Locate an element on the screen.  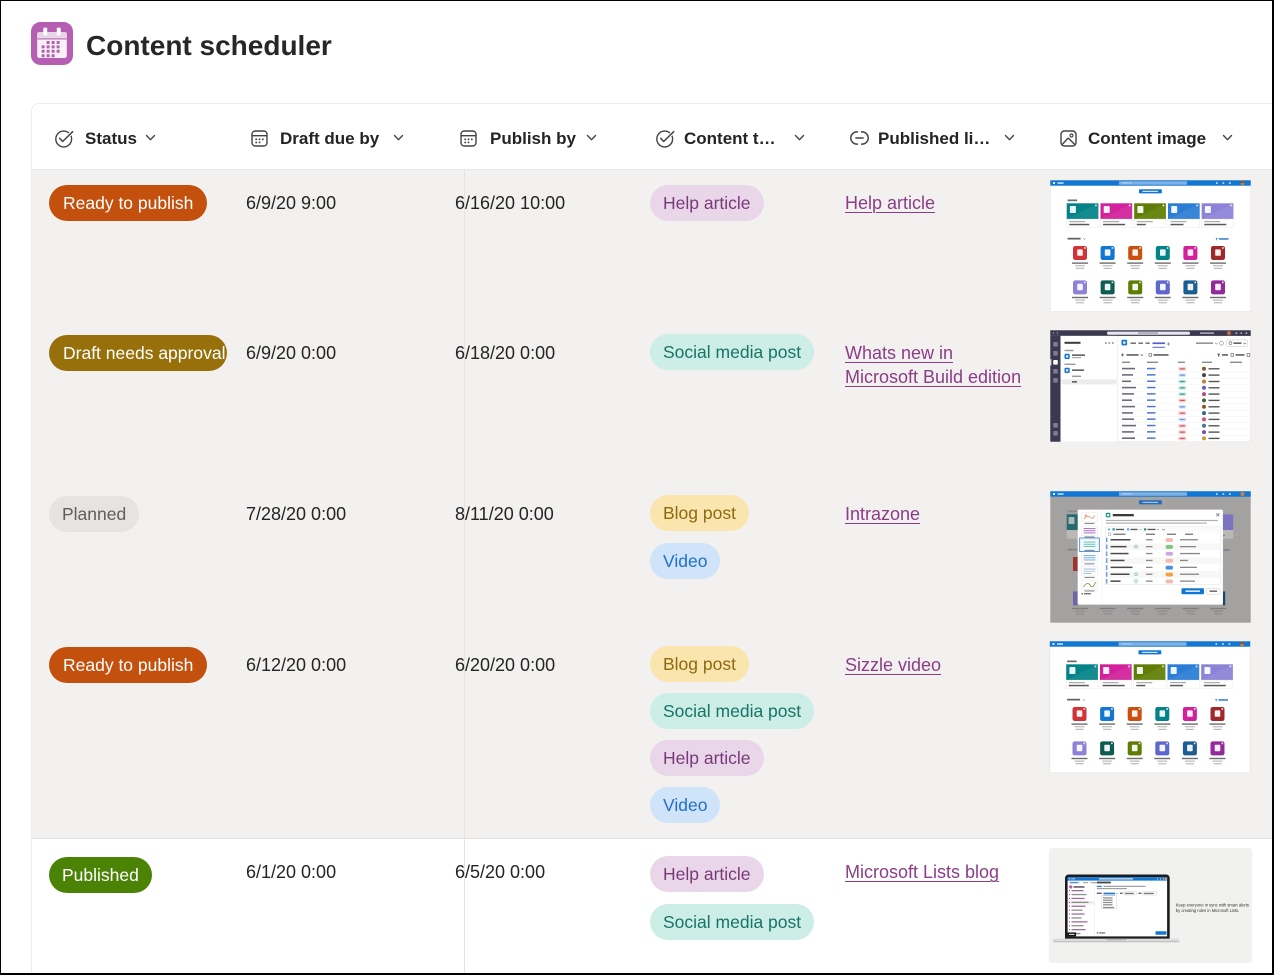
svg-text:by creating rules in Microsoft: by creating rules in Microsoft Lists. is located at coordinates (1208, 910).